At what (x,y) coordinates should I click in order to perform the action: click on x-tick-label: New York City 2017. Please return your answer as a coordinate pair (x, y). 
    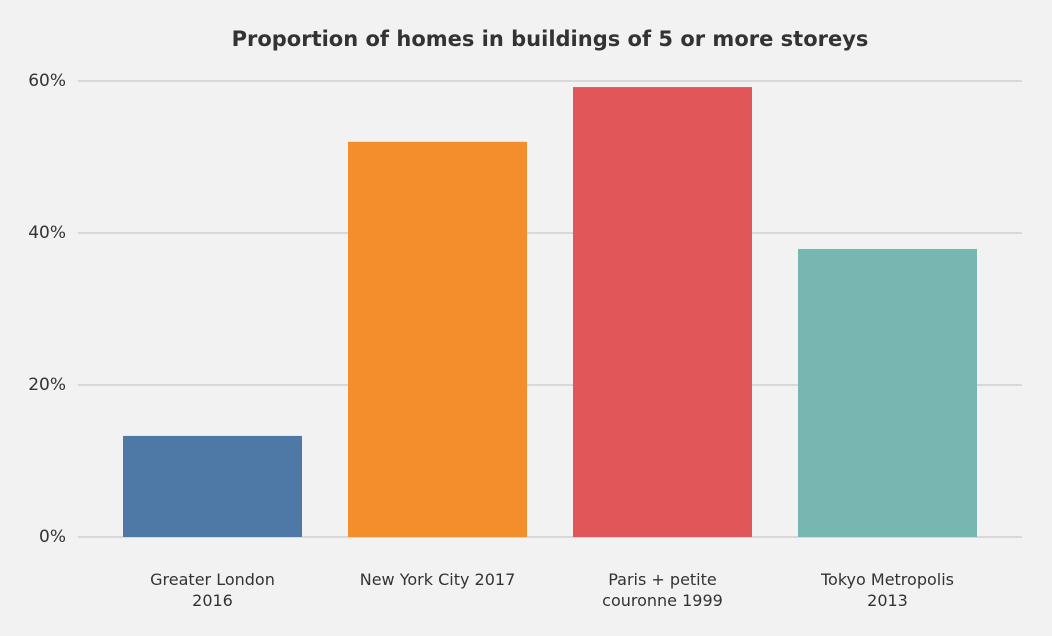
    Looking at the image, I should click on (437, 579).